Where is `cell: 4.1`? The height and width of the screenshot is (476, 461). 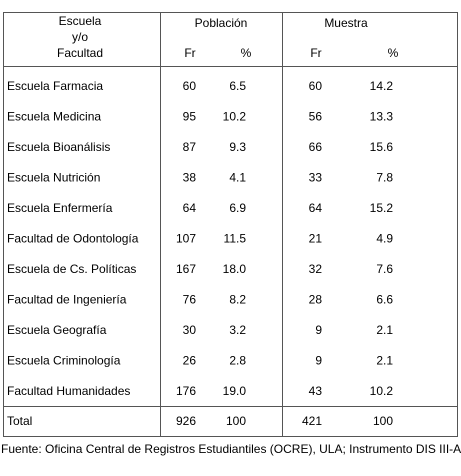
cell: 4.1 is located at coordinates (237, 178).